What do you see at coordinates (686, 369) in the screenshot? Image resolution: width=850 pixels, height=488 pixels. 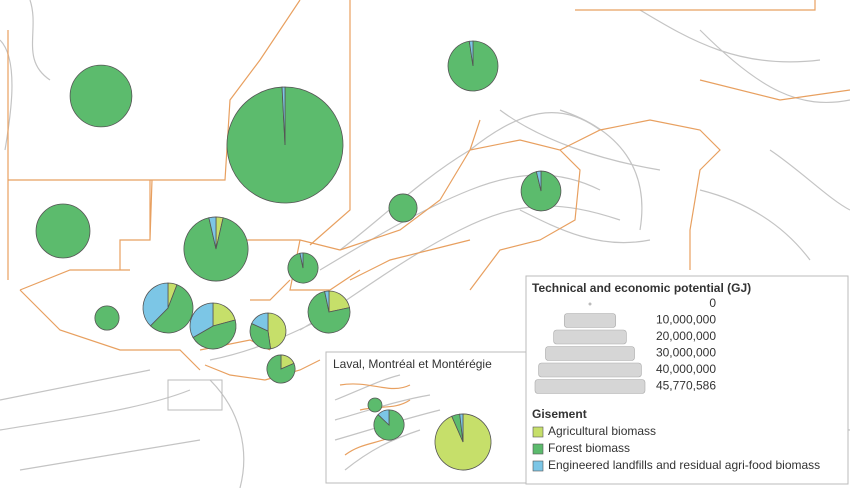 I see `size-legend-label: 40,000,000` at bounding box center [686, 369].